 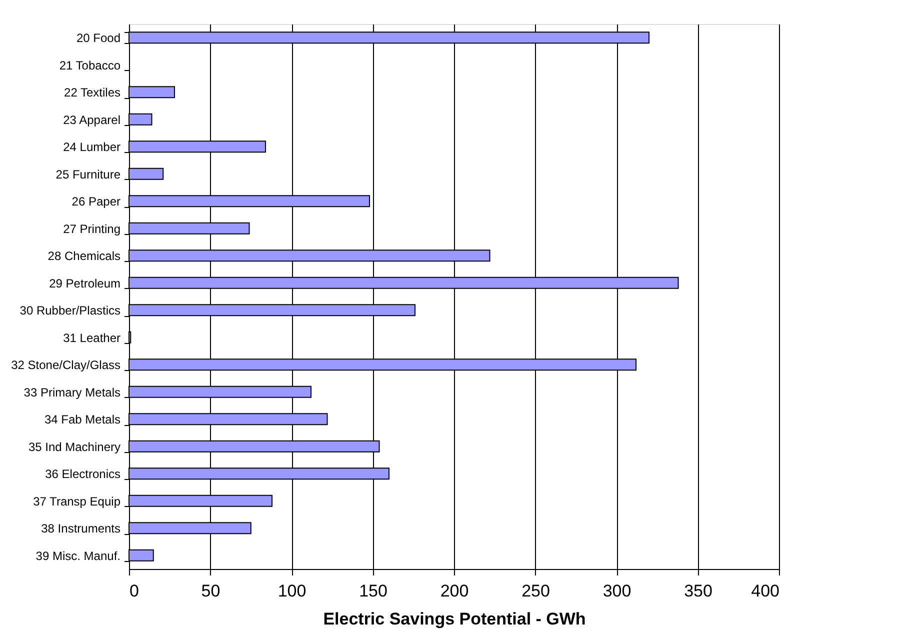 I want to click on y-tick-label: 36 Electronics, so click(x=82, y=474).